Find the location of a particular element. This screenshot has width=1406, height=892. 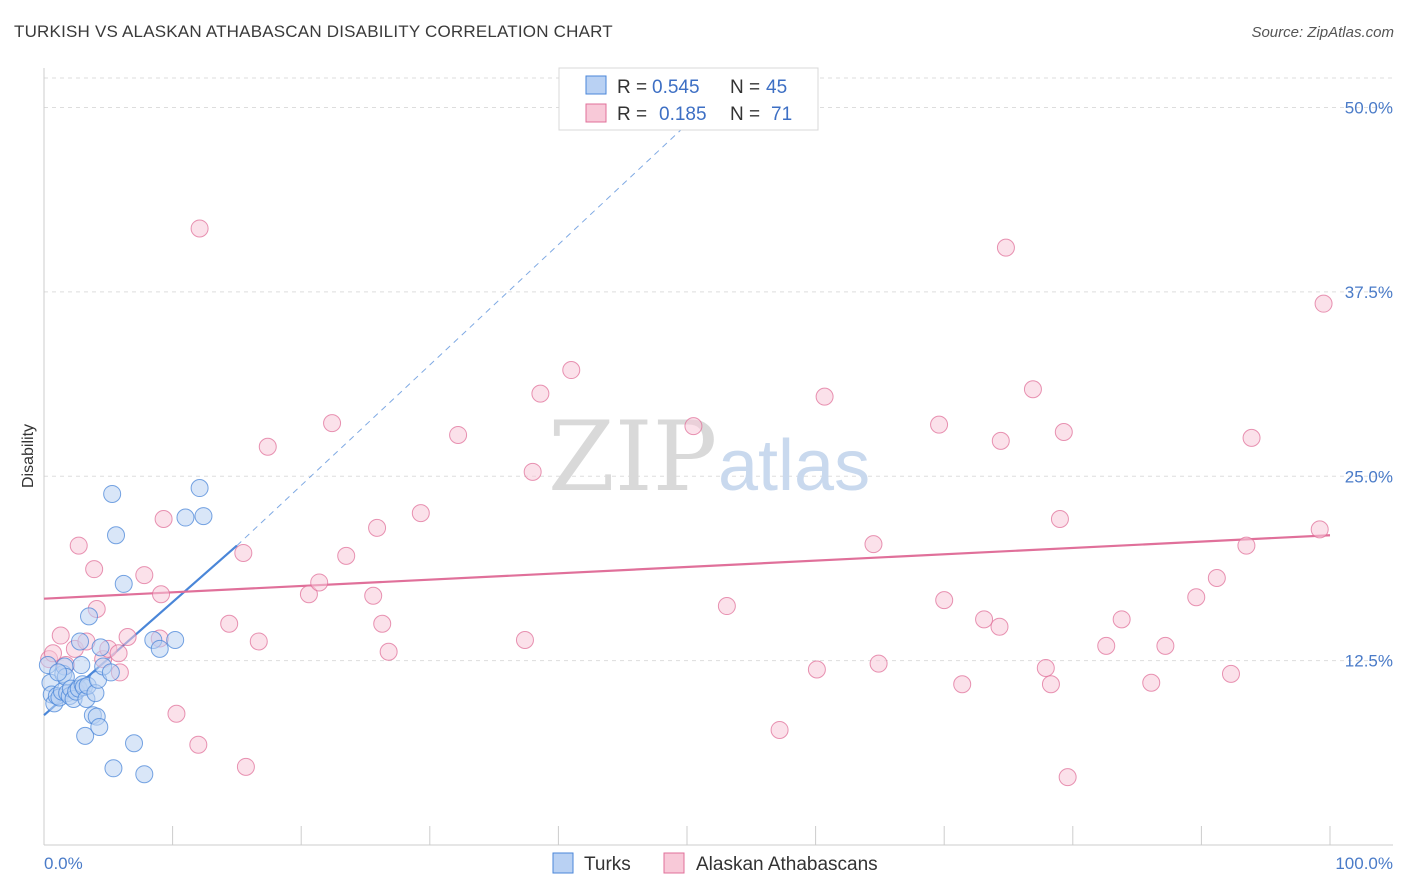

y-tick-label-3: 50.0% is located at coordinates (1369, 108).